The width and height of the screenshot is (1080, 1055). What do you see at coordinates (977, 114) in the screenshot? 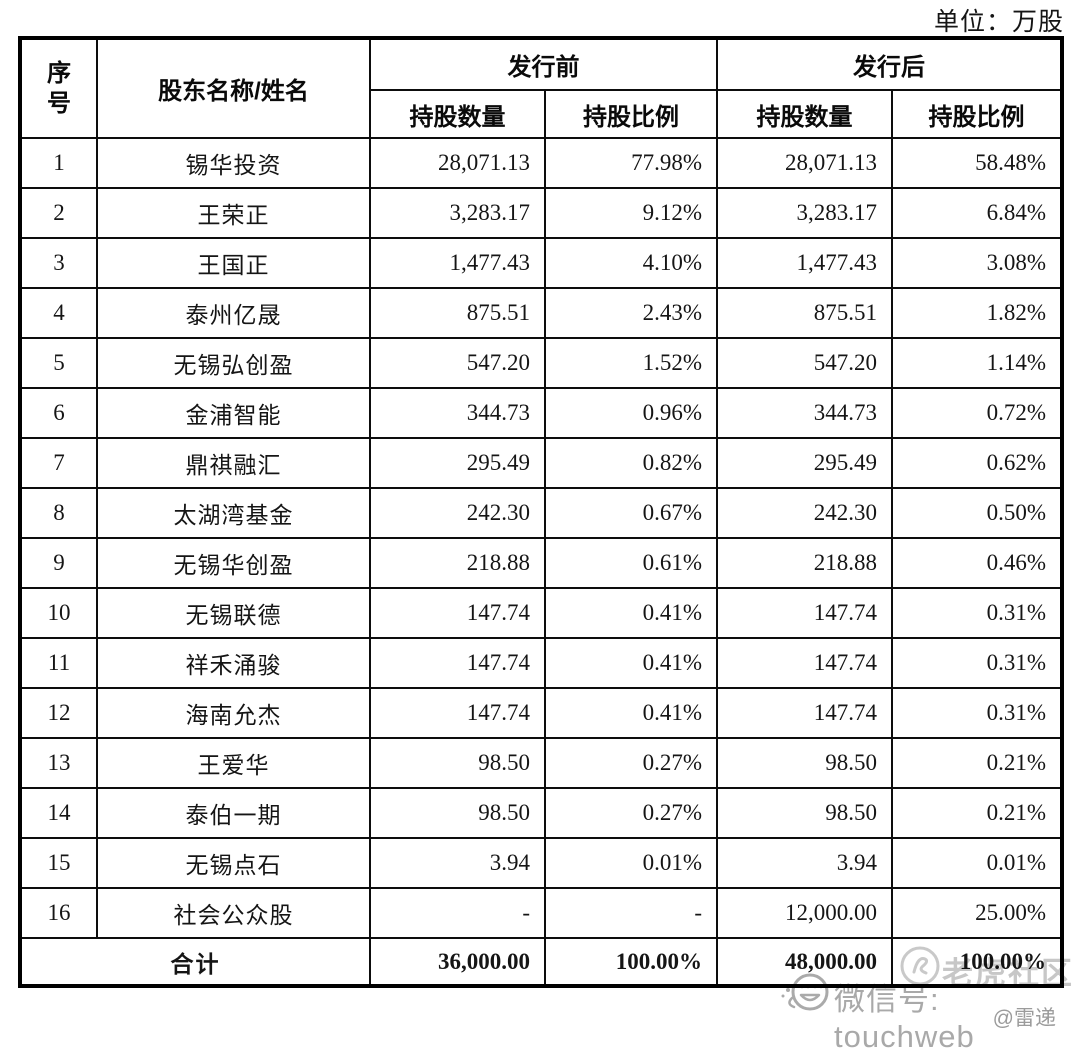
I see `col-header-post-pct: 持股比例` at bounding box center [977, 114].